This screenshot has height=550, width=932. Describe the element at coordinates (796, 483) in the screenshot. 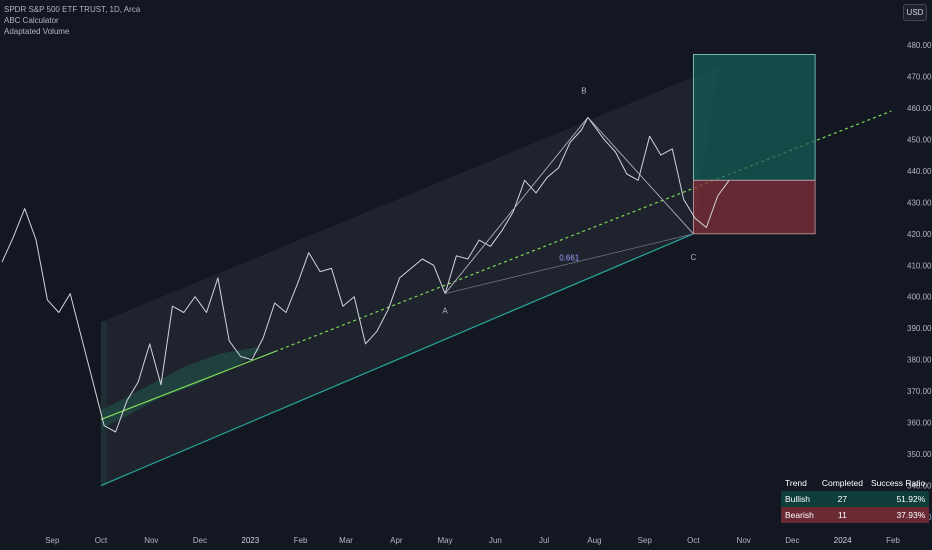

I see `header-trend: Trend` at that location.